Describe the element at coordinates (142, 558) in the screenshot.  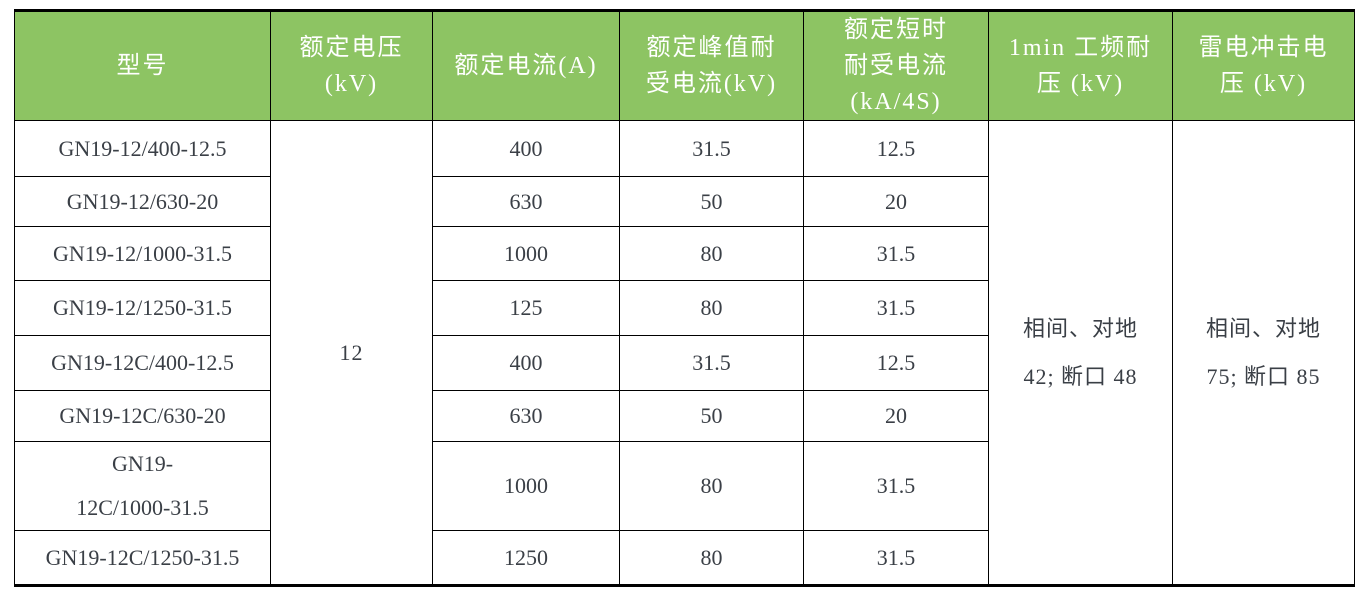
I see `model-cell: GN19-12C/1250-31.5` at that location.